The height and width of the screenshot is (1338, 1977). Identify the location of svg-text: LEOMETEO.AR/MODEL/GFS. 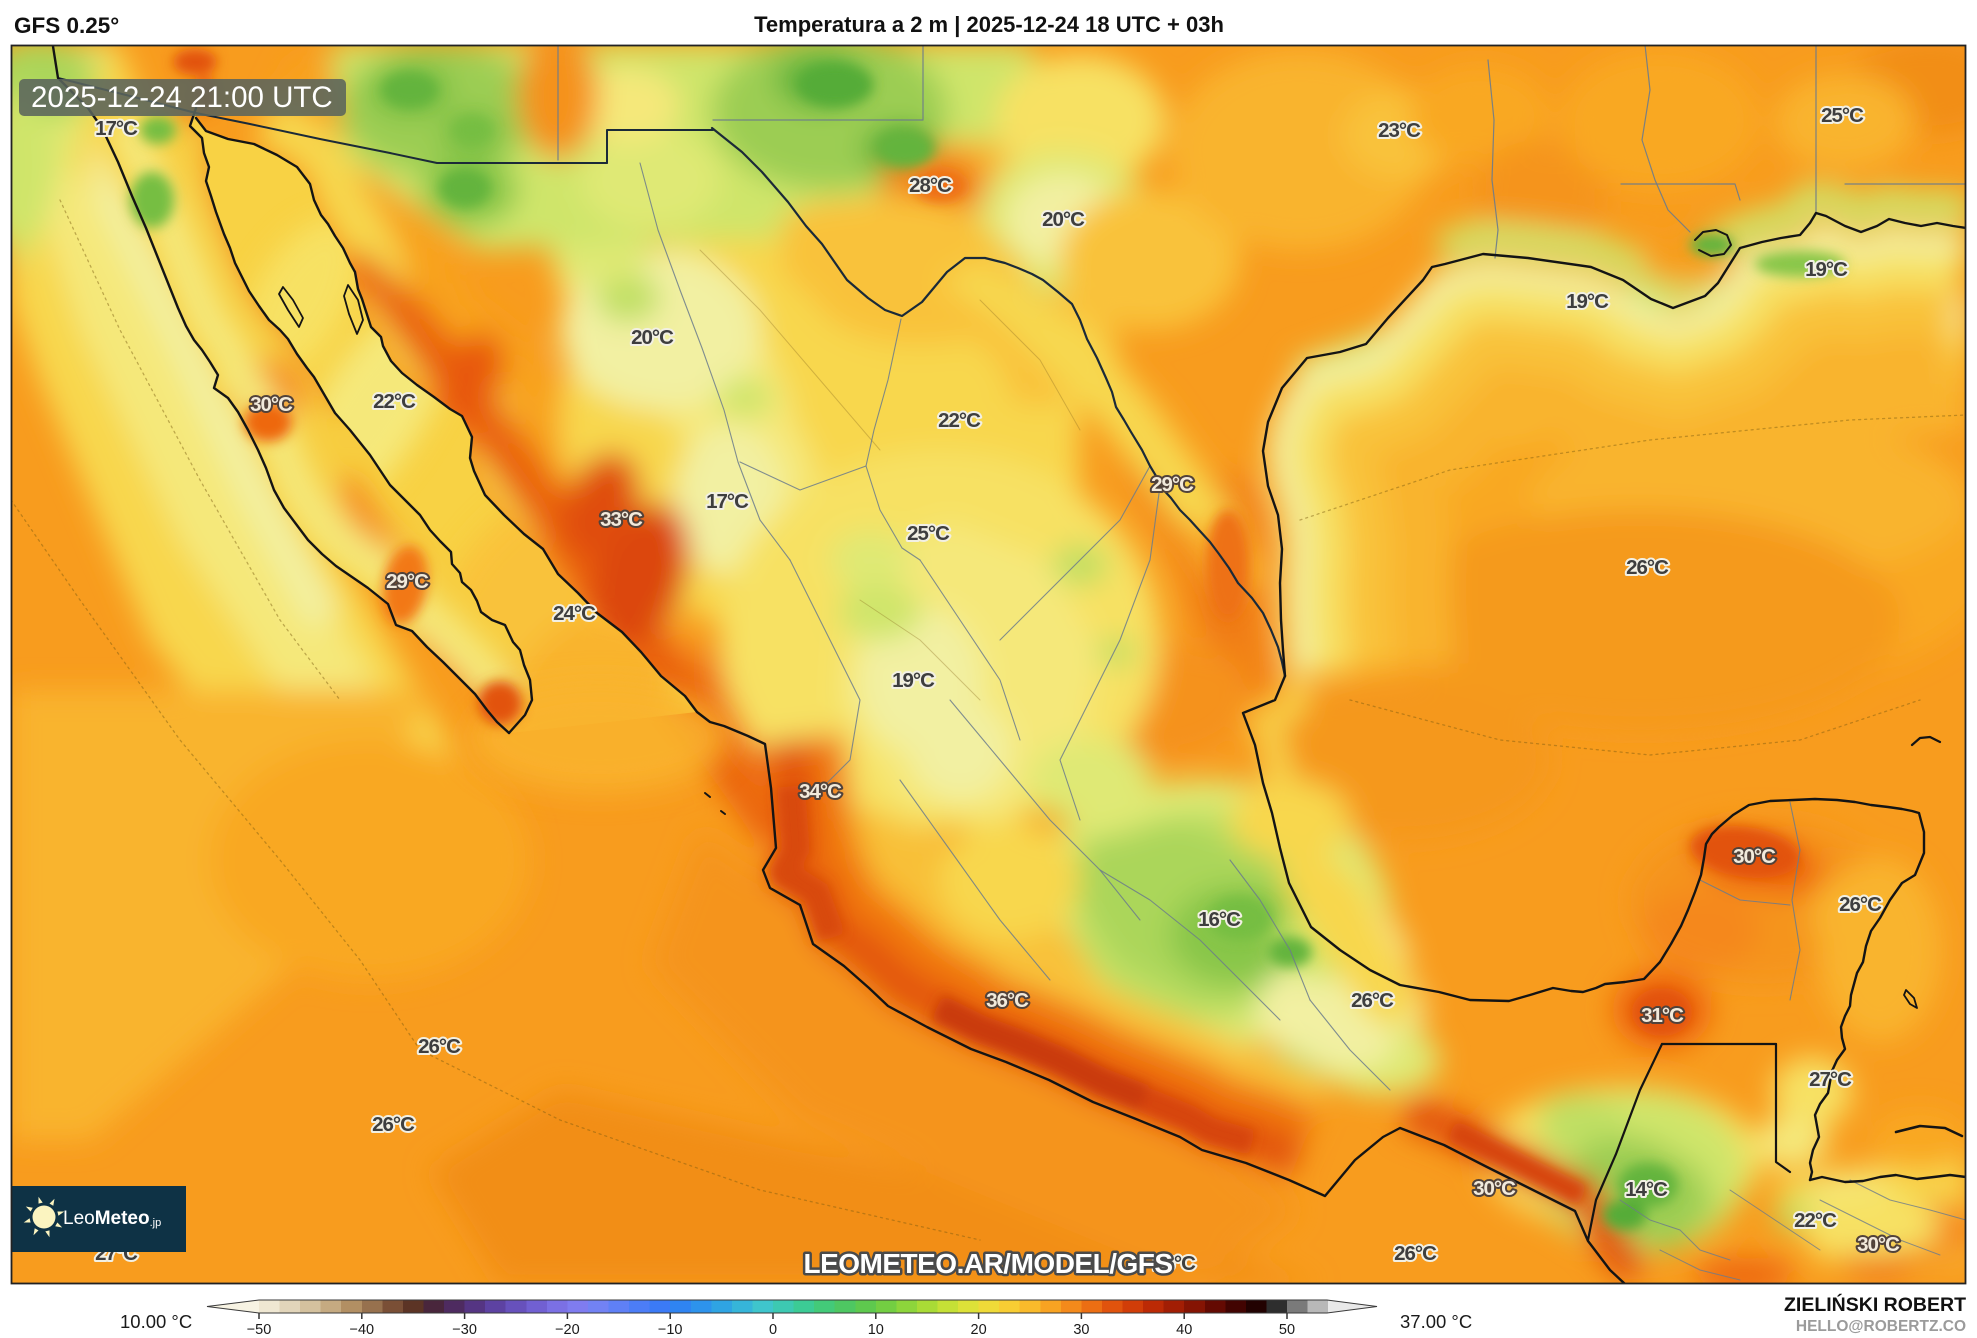
(987, 1263).